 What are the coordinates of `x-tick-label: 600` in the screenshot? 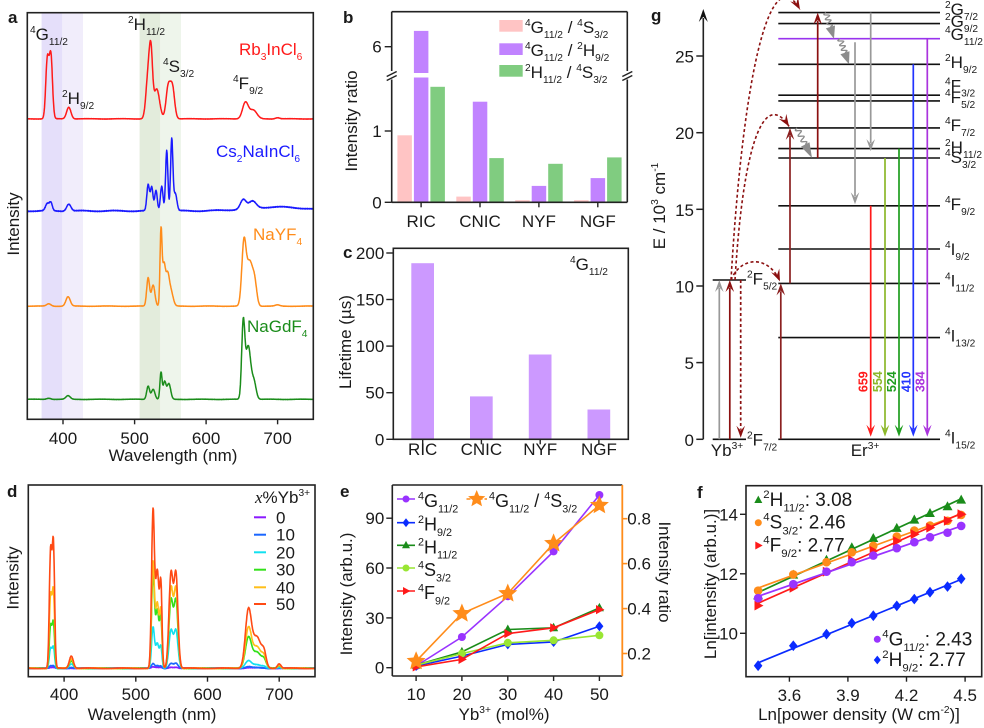 It's located at (207, 694).